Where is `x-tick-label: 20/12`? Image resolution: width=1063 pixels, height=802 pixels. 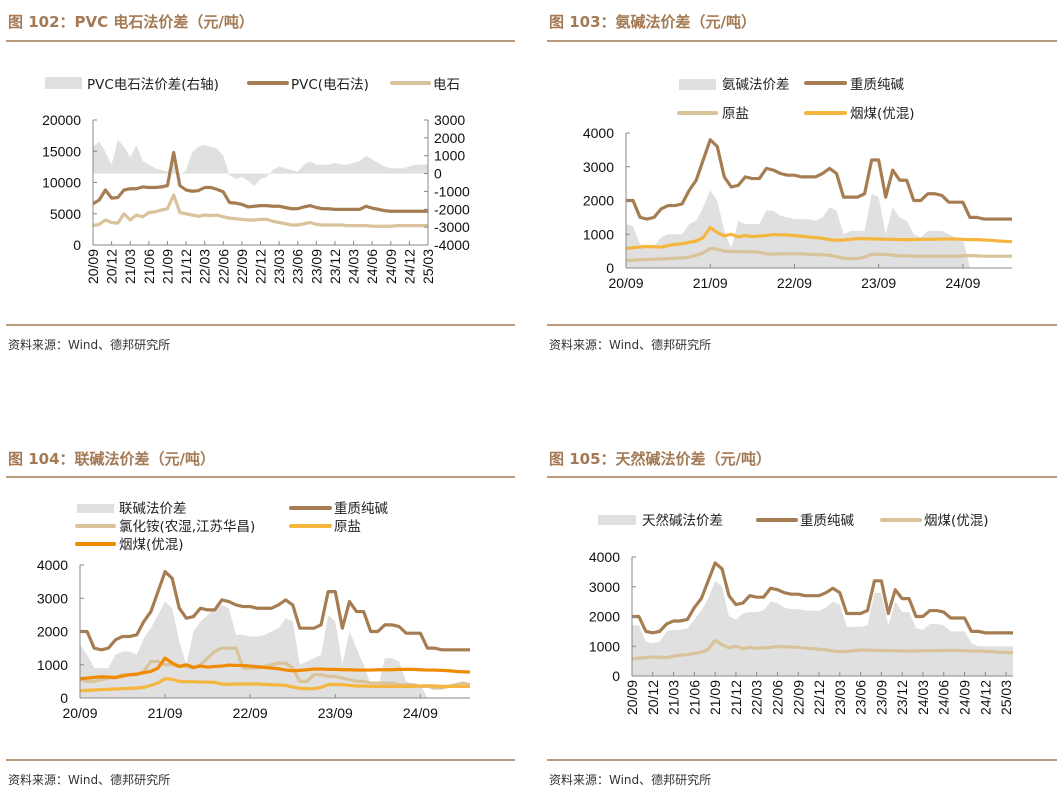
x-tick-label: 20/12 is located at coordinates (653, 697).